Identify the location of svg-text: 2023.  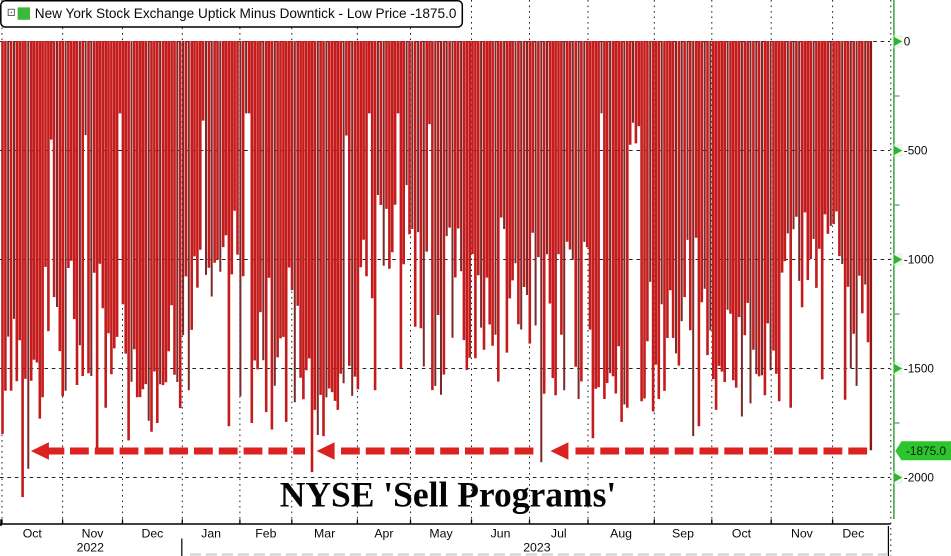
(537, 547).